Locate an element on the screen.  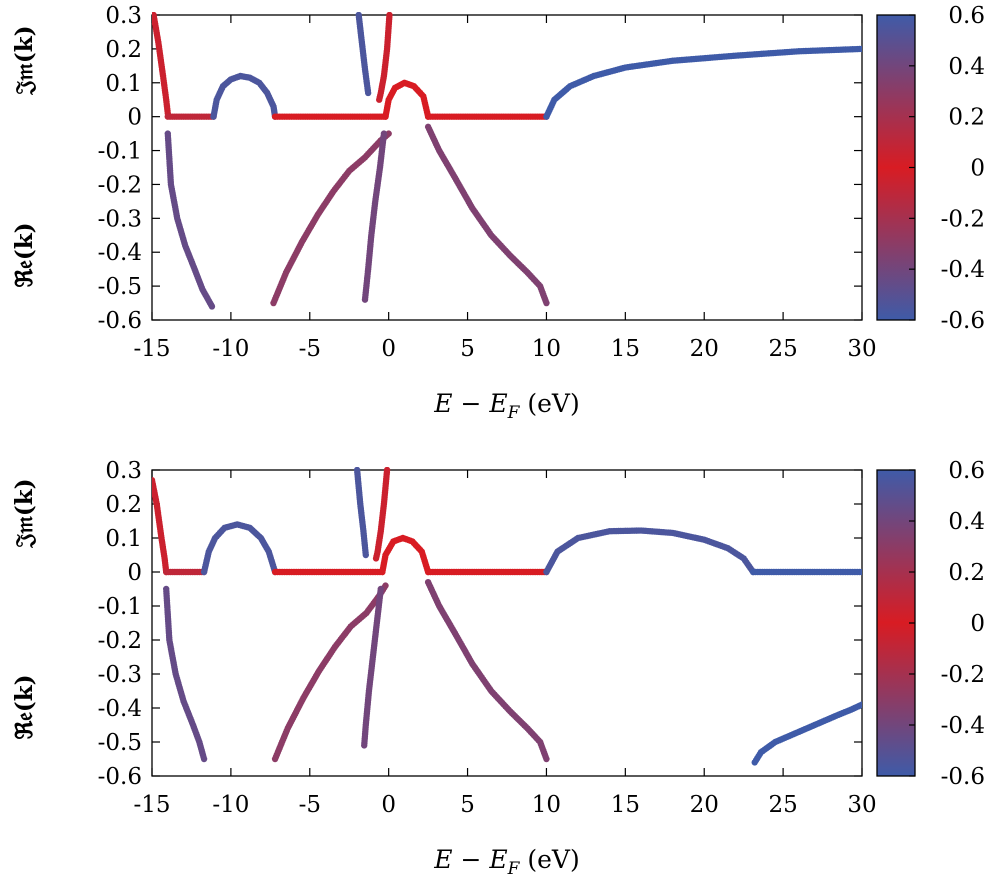
y-tick-label: 0 is located at coordinates (134, 573).